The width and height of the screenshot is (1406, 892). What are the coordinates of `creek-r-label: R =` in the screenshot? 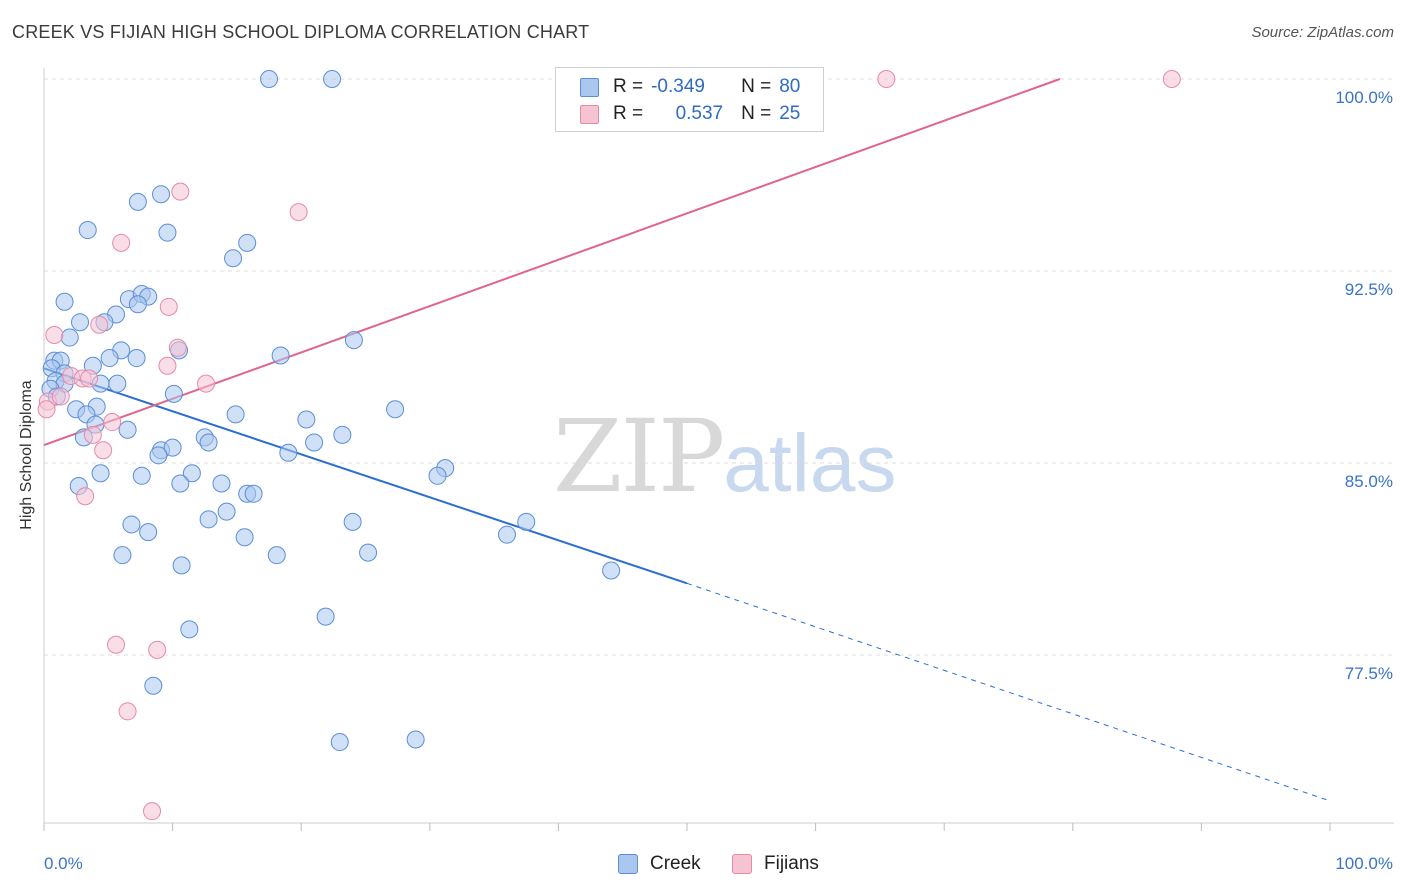 It's located at (628, 86).